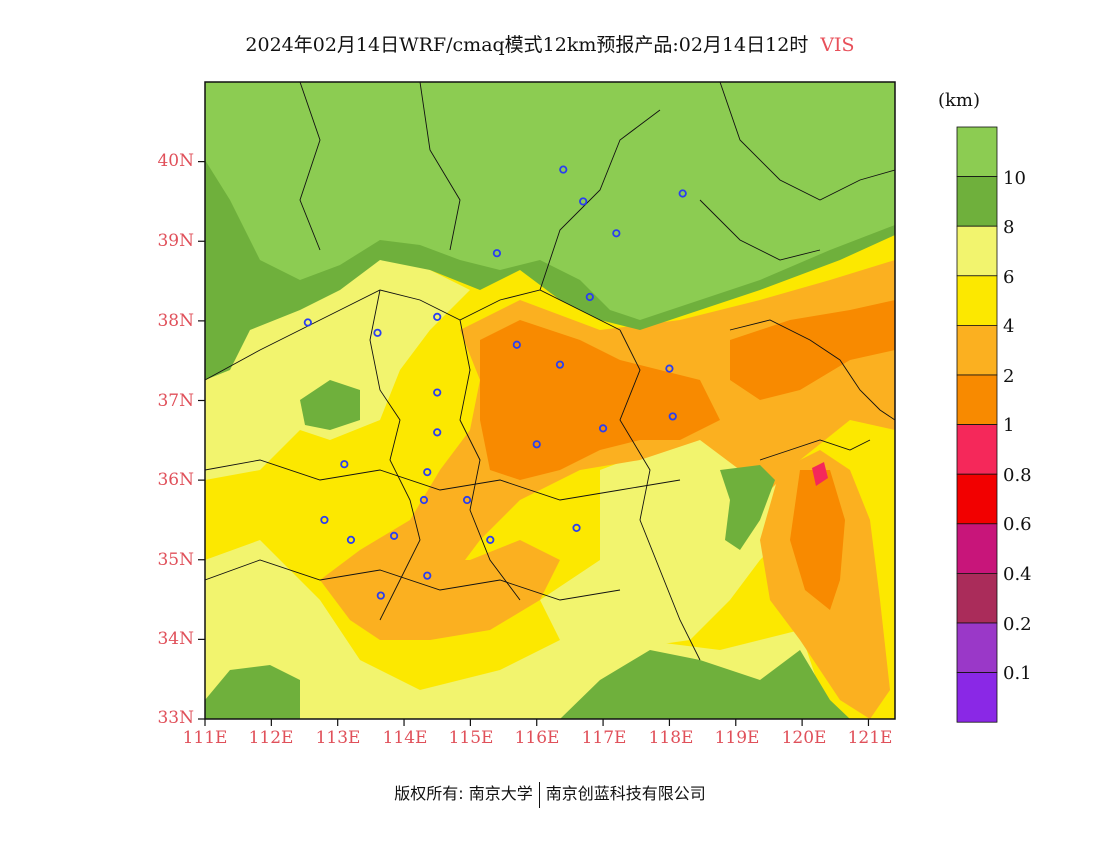 The width and height of the screenshot is (1100, 850). Describe the element at coordinates (175, 161) in the screenshot. I see `lat-label-40n: 40N` at that location.